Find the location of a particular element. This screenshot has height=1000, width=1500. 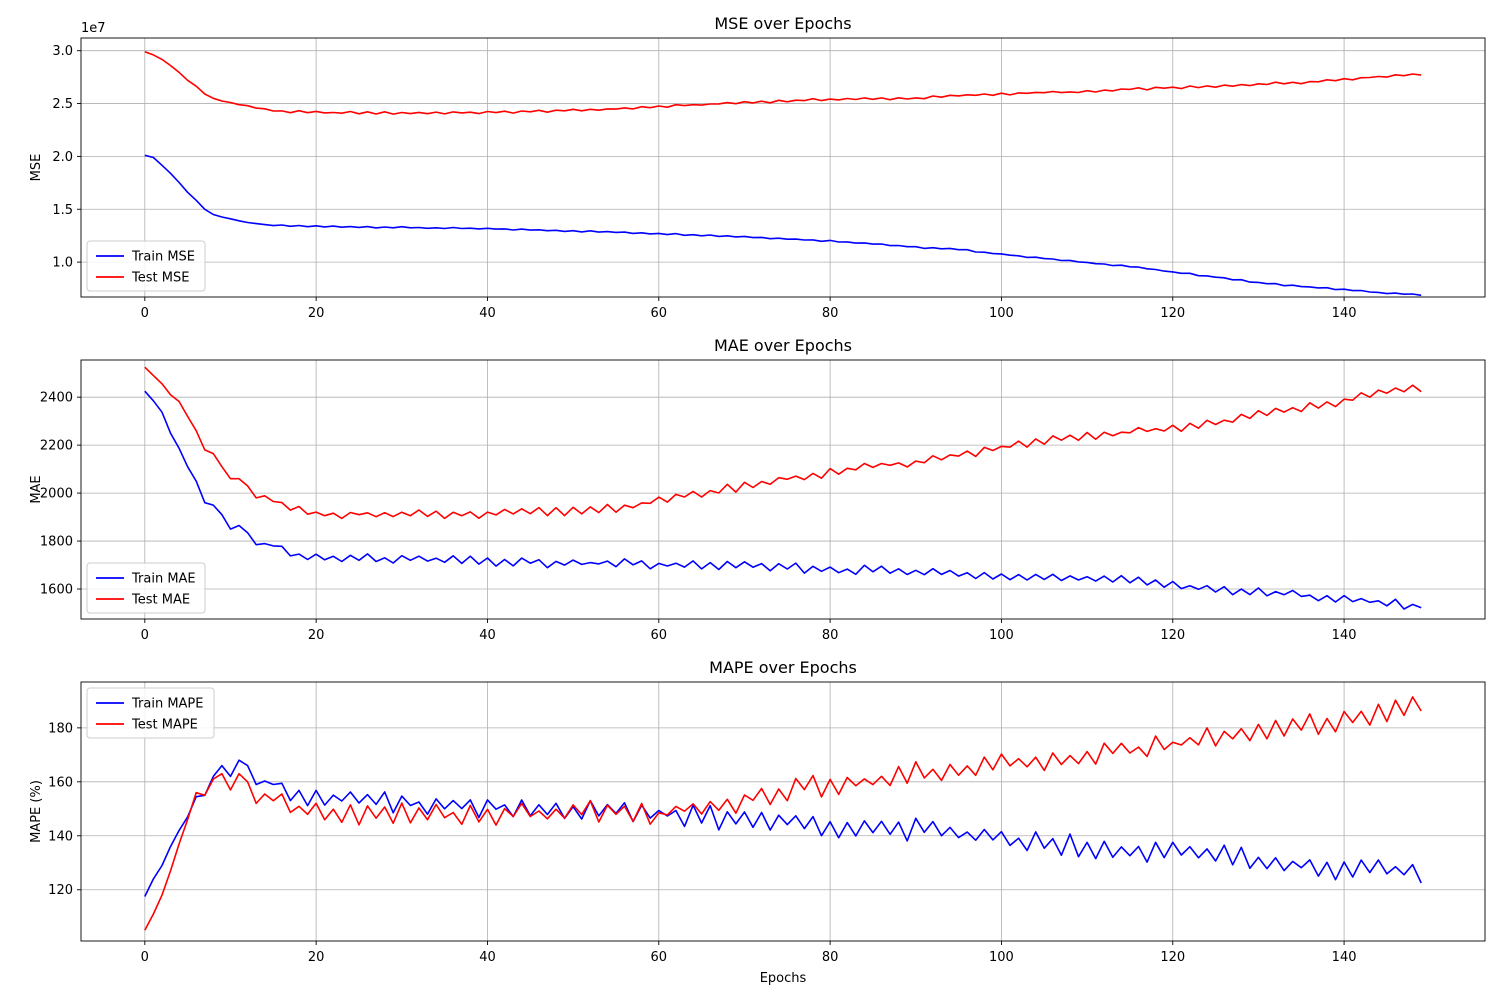

y-tick-label: 1.0 is located at coordinates (62, 263).